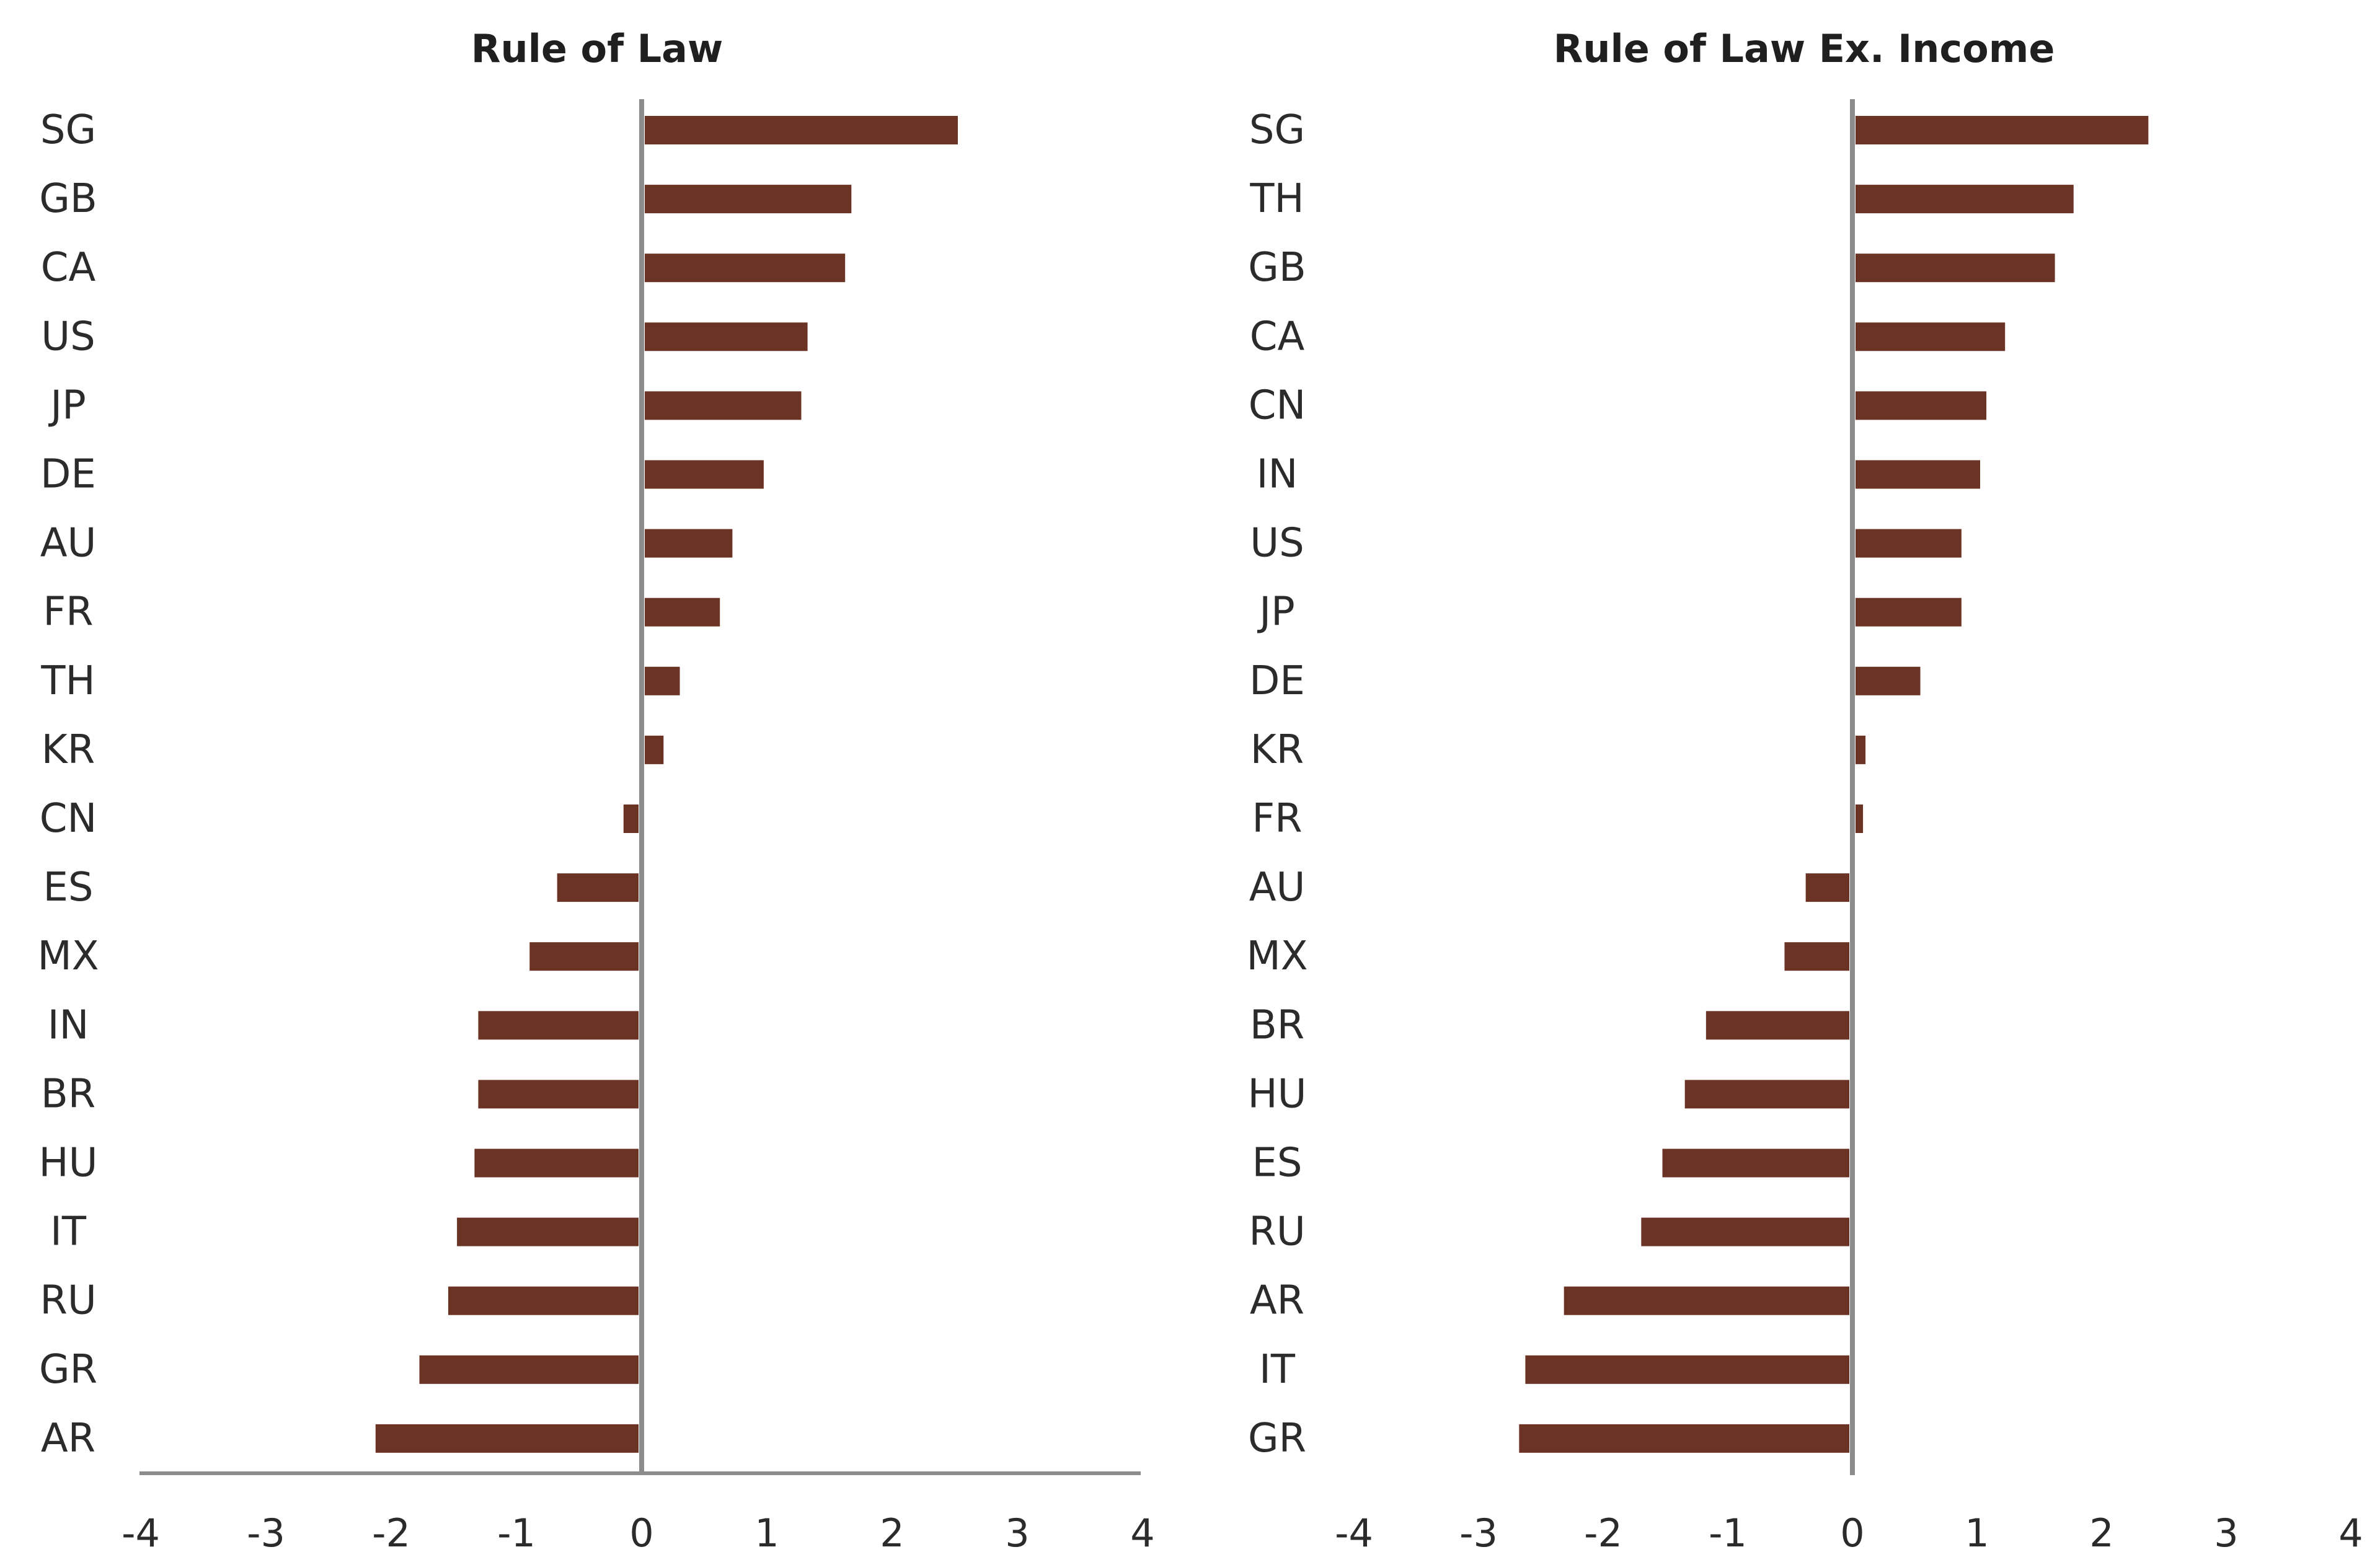 The image size is (2380, 1565). What do you see at coordinates (1276, 784) in the screenshot?
I see `category-labels: SG TH GB CA CN IN US JP DE KR FR AU MX BR HU ES RU AR IT GR` at bounding box center [1276, 784].